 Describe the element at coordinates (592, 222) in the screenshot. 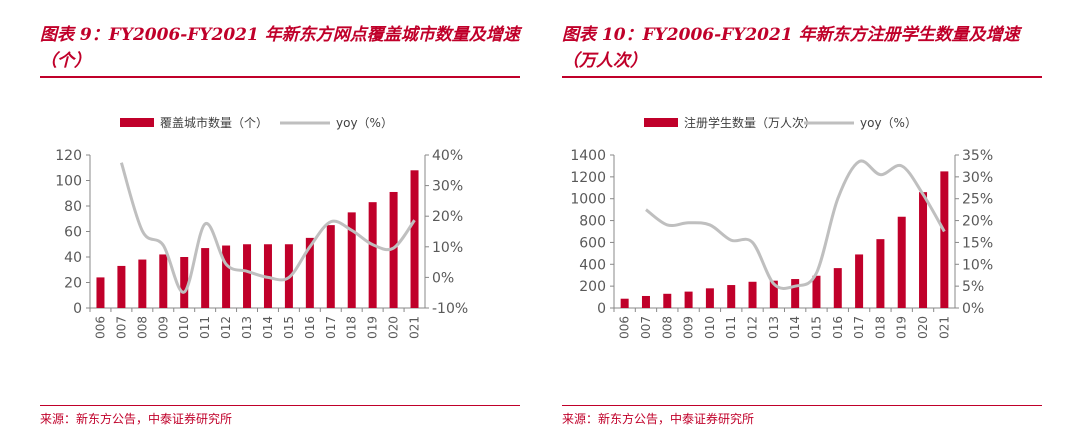

I see `y-tick-label: 800` at that location.